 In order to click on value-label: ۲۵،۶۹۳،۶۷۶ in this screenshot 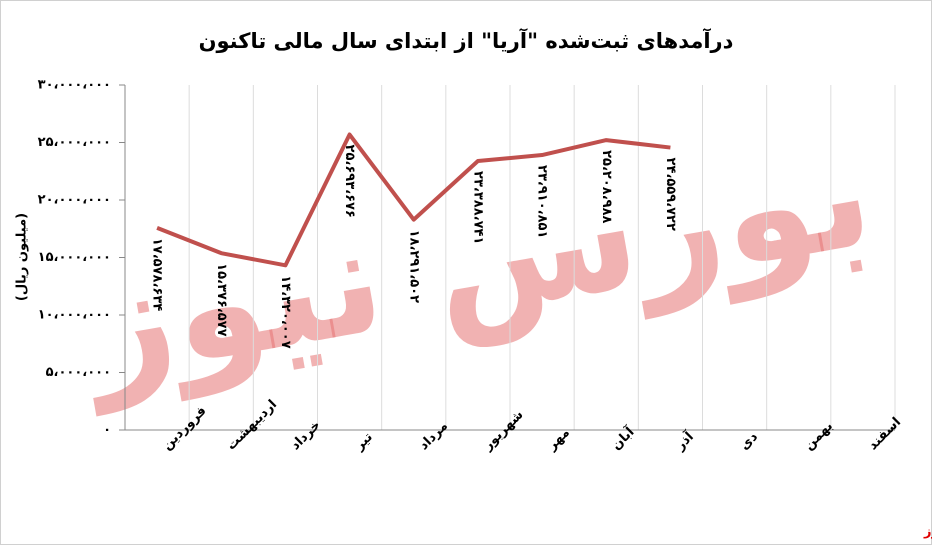, I will do `click(349, 181)`.